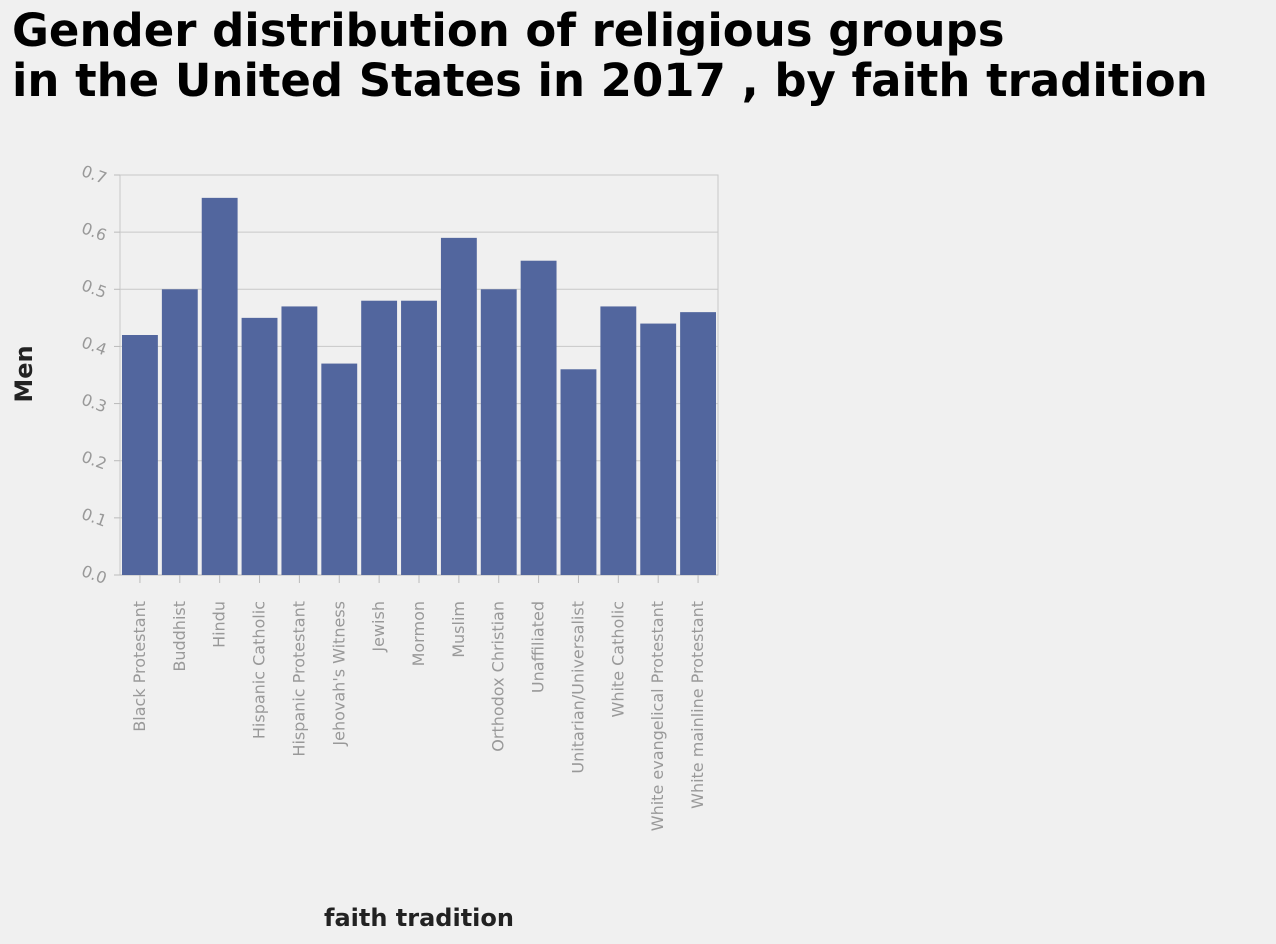  What do you see at coordinates (498, 676) in the screenshot?
I see `x-tick-label: Orthodox Christian` at bounding box center [498, 676].